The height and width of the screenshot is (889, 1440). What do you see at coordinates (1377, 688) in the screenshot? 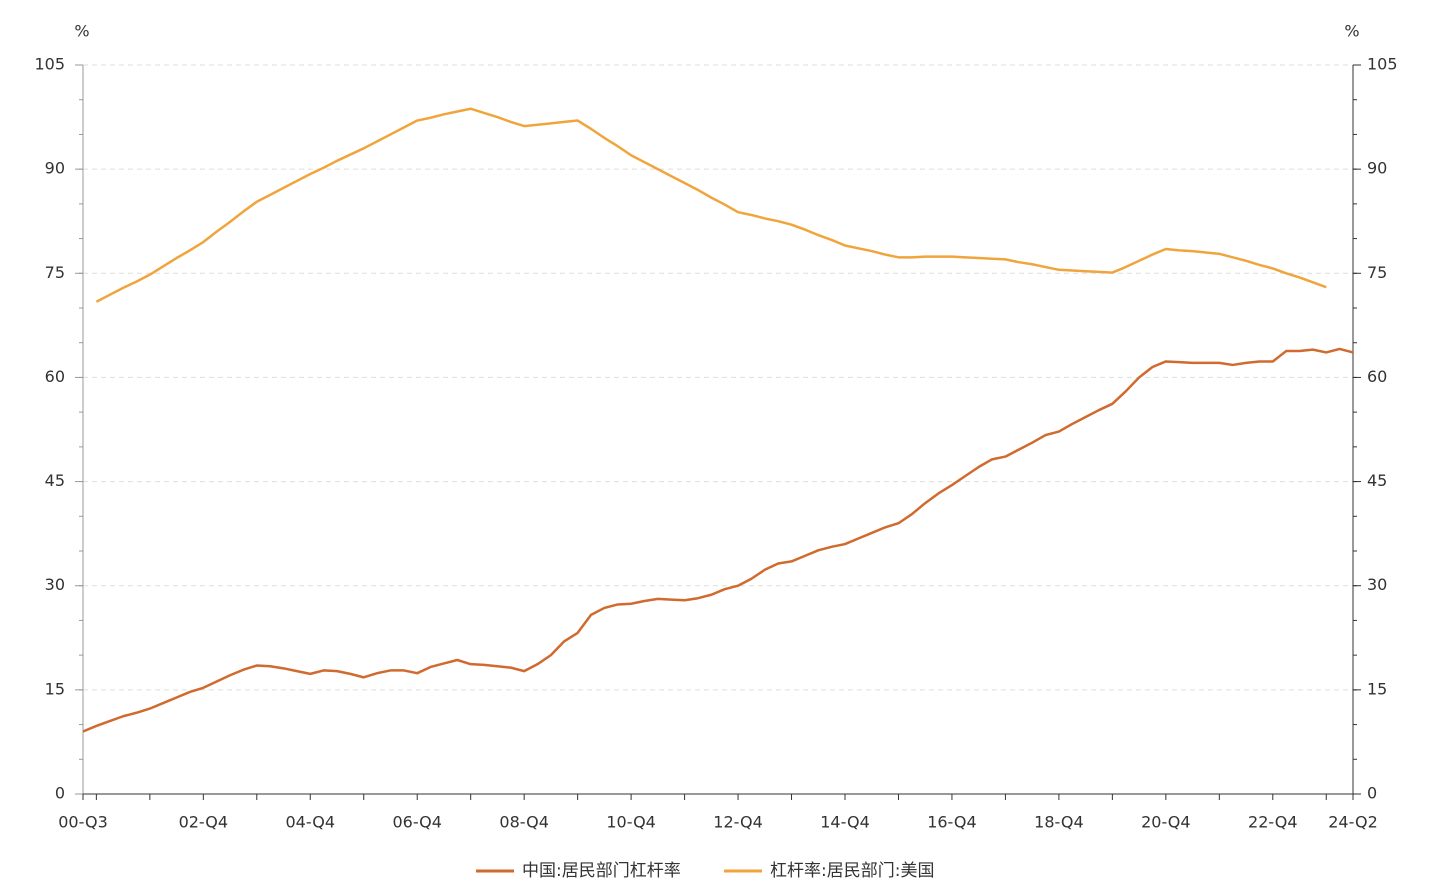
I see `y2-tick-label: 15` at bounding box center [1377, 688].